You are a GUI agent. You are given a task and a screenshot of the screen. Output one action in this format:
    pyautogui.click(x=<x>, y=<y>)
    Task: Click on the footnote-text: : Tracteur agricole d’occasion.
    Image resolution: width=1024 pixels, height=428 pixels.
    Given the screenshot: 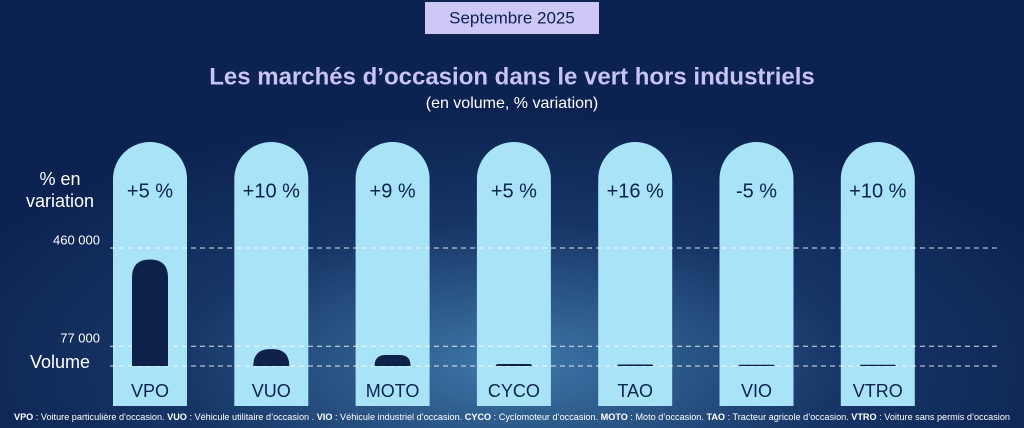 What is the action you would take?
    pyautogui.click(x=788, y=417)
    